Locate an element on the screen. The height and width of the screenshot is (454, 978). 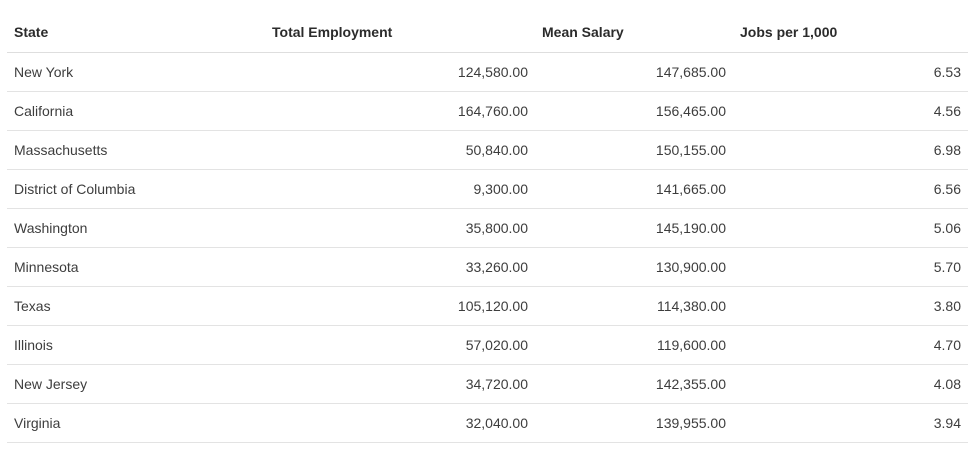
cell-state: New York is located at coordinates (136, 72).